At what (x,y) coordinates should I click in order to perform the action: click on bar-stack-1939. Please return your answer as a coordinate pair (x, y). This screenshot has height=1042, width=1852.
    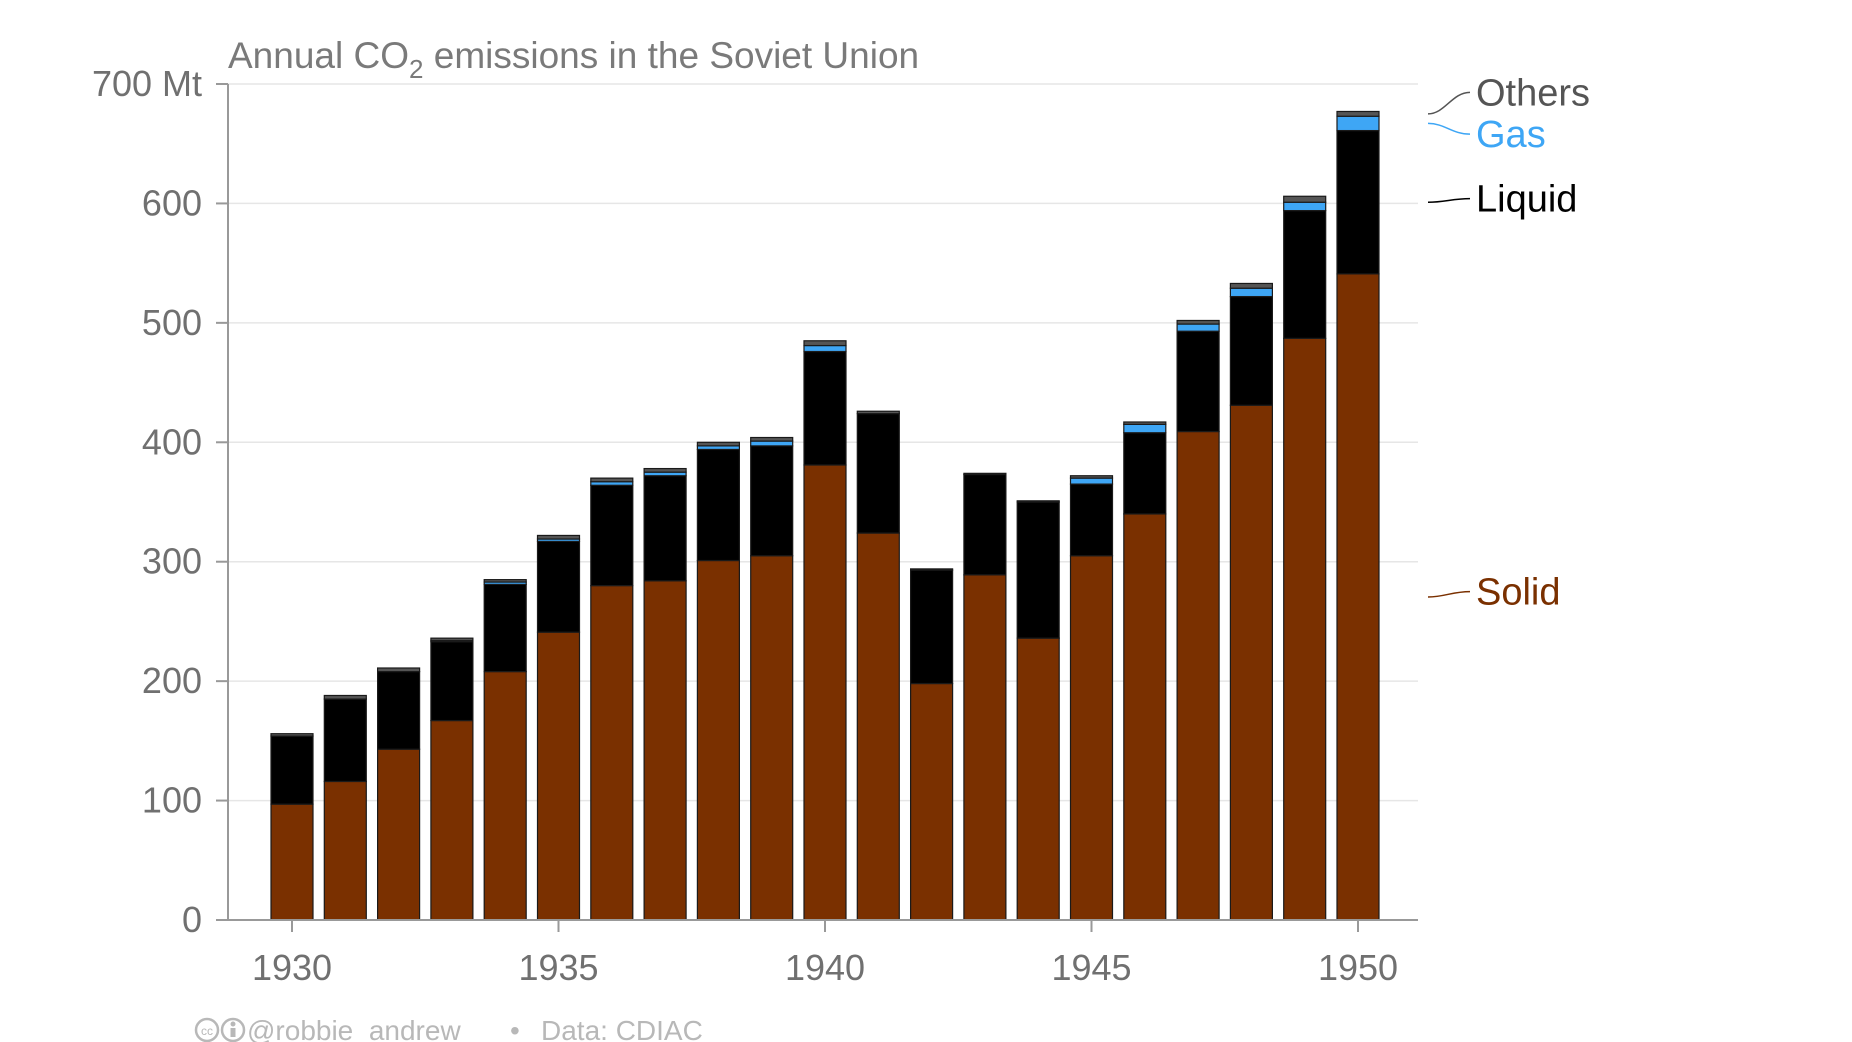
    Looking at the image, I should click on (772, 678).